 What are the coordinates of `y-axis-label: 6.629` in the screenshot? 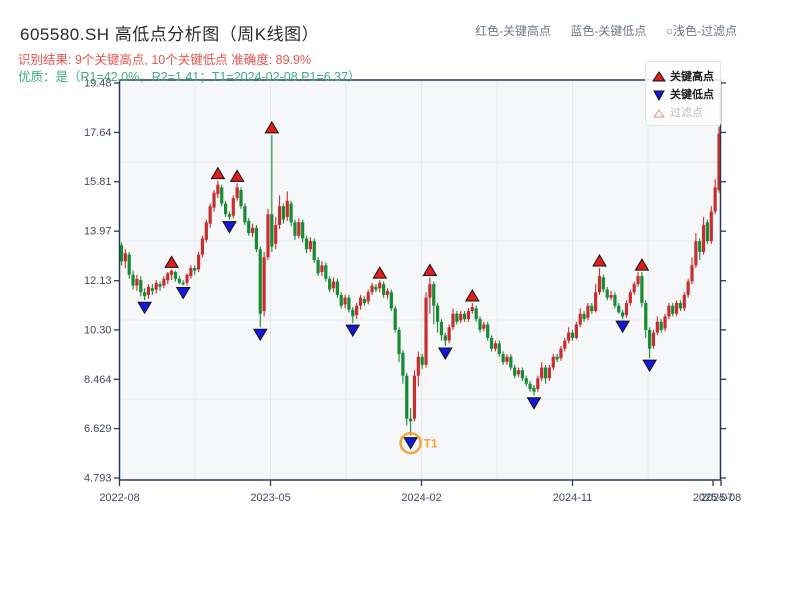 It's located at (98, 429).